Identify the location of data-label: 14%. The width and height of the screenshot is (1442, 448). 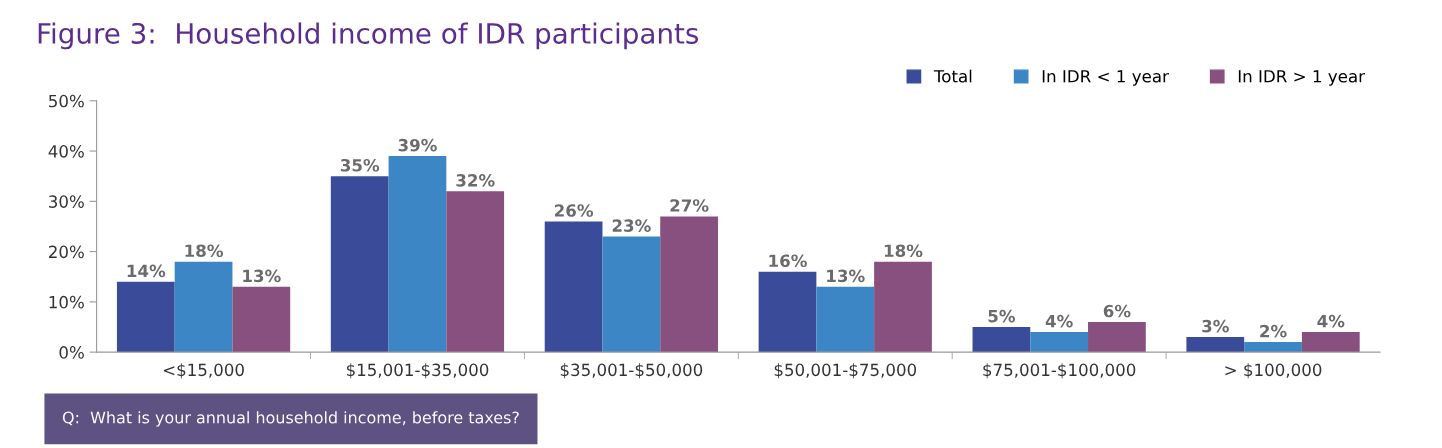
(146, 271).